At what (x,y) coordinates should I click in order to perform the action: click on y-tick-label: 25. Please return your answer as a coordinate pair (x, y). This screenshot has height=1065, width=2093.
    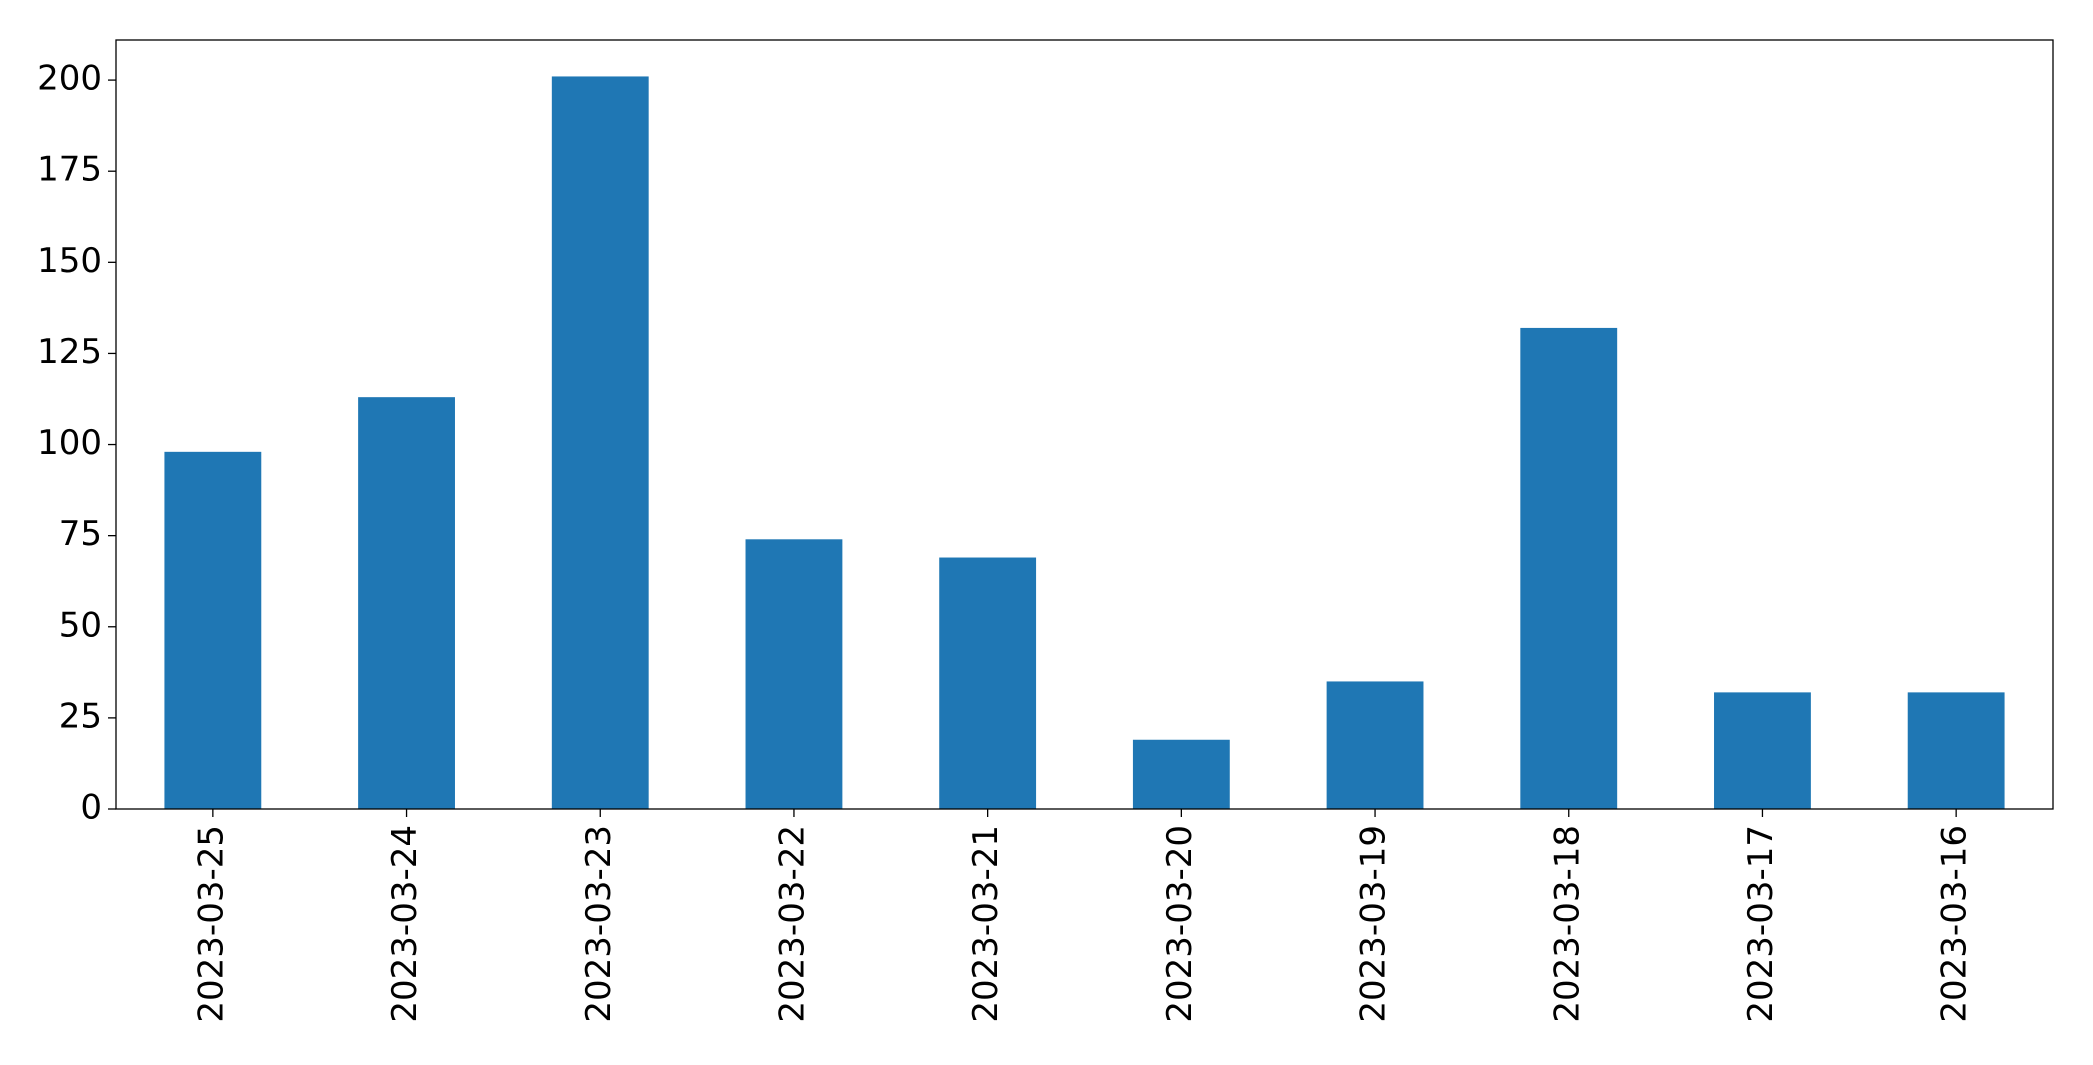
    Looking at the image, I should click on (80, 716).